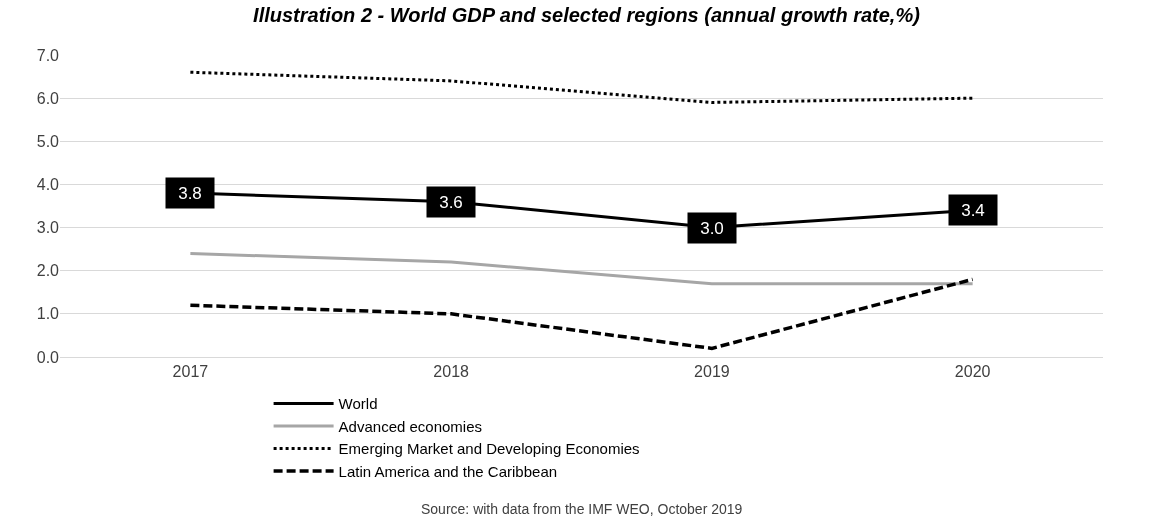 The height and width of the screenshot is (532, 1173). I want to click on x-tick-label: 2019, so click(712, 372).